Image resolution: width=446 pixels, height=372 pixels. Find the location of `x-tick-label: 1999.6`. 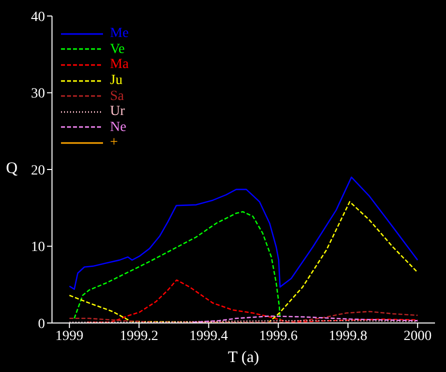

x-tick-label: 1999.6 is located at coordinates (278, 336).